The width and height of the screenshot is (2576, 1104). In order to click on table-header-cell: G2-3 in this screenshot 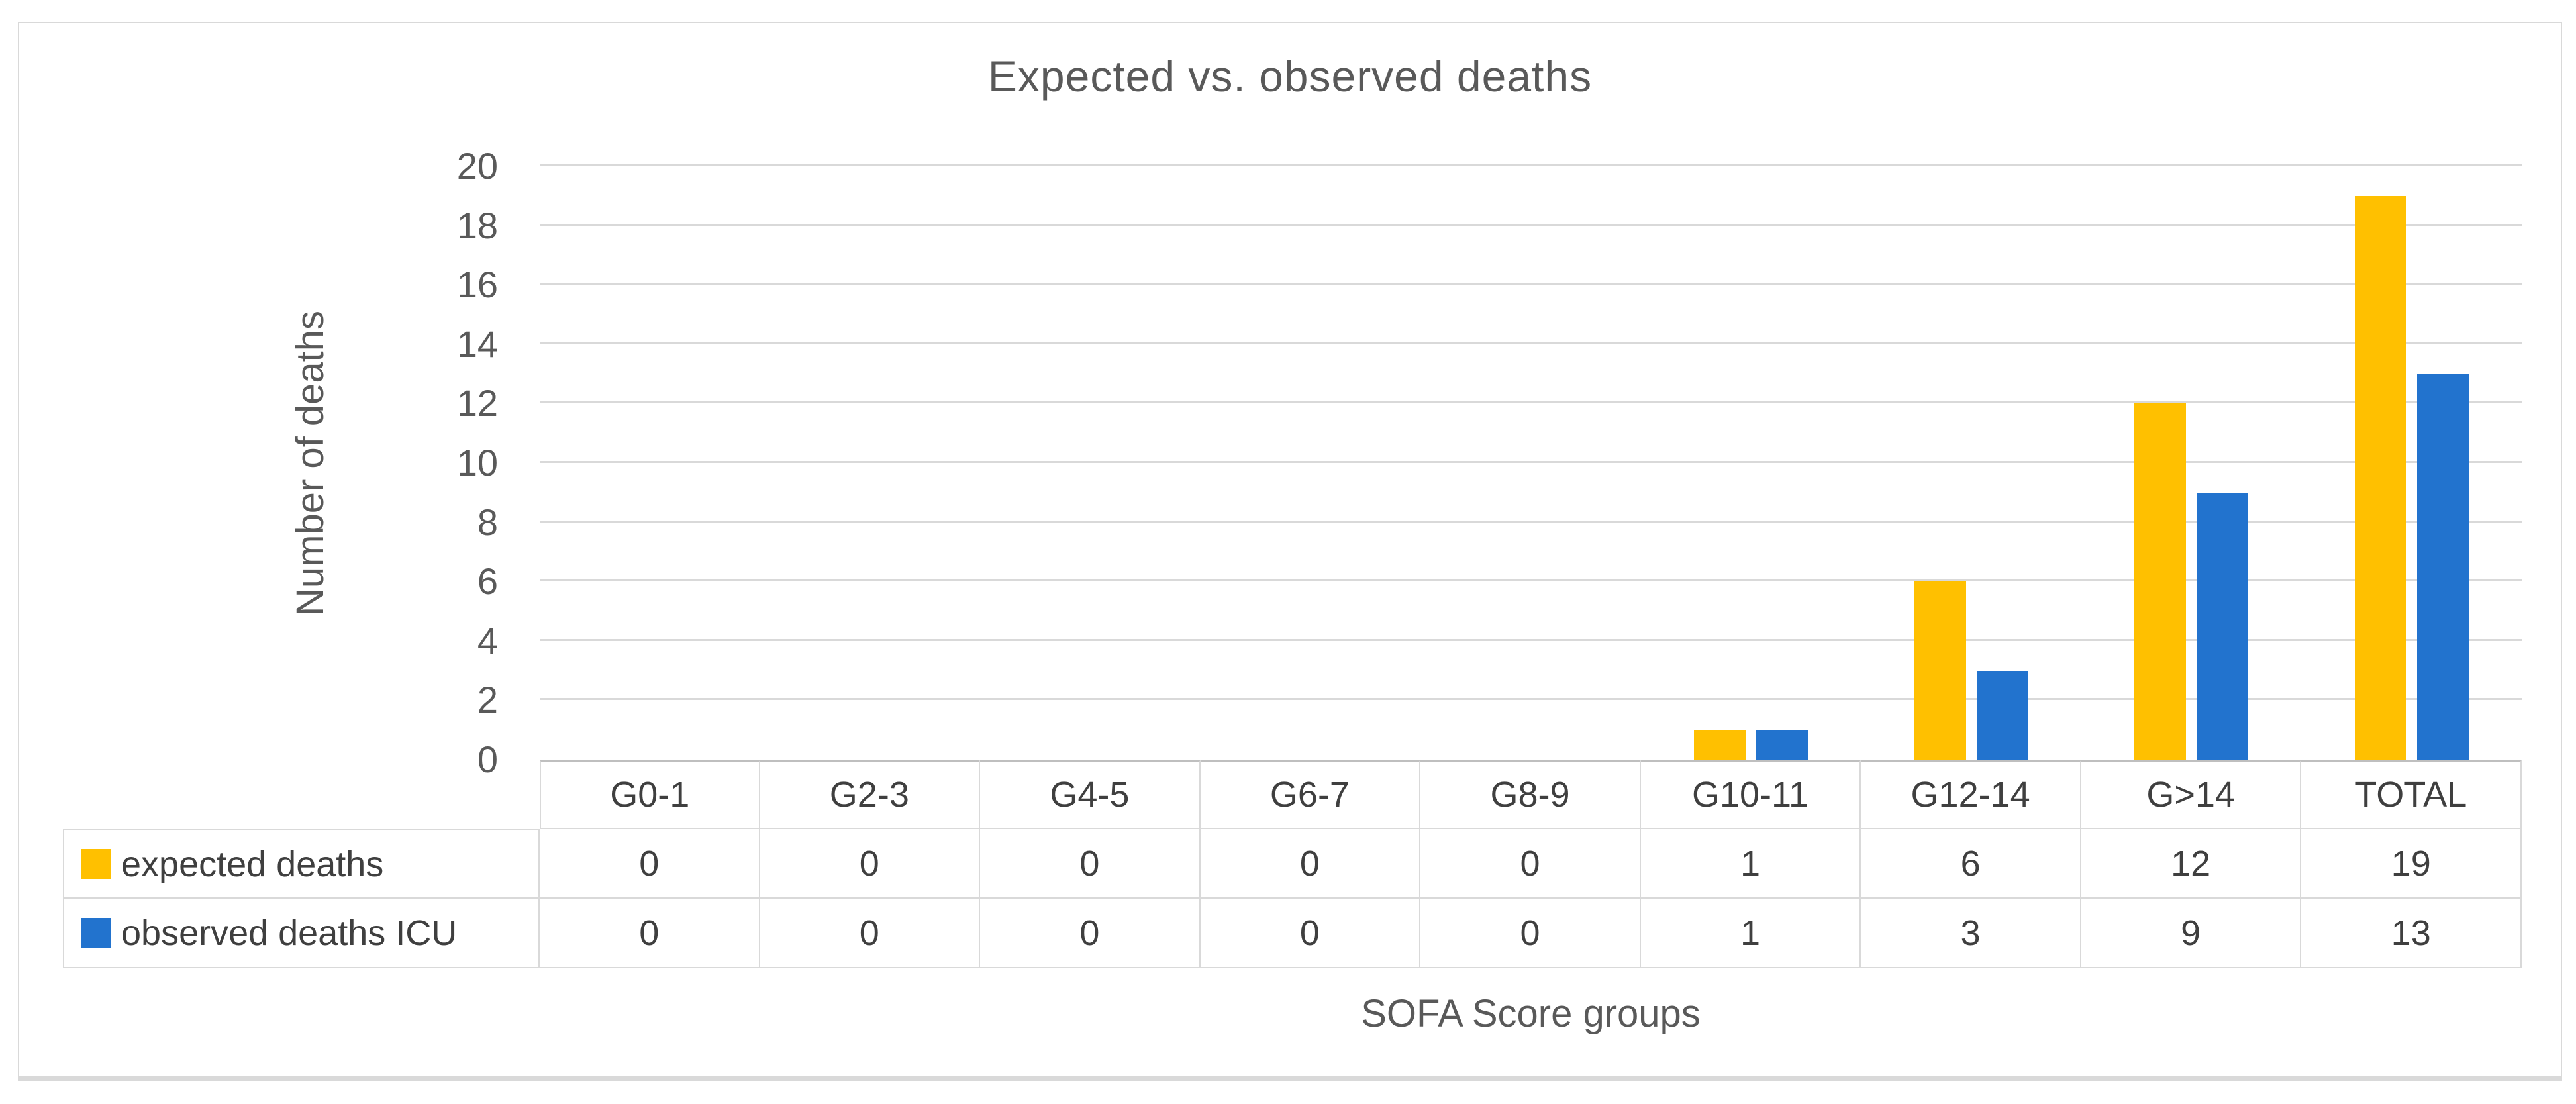, I will do `click(870, 794)`.